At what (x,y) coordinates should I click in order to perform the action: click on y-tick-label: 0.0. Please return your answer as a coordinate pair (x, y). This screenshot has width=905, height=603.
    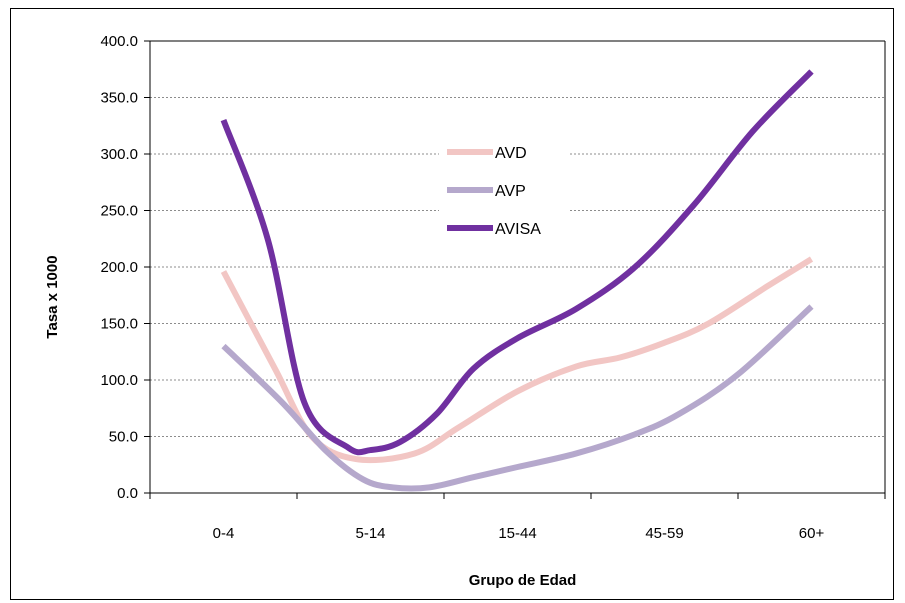
    Looking at the image, I should click on (127, 493).